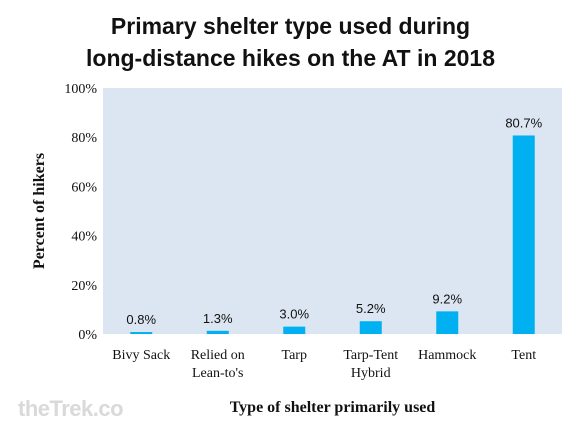 This screenshot has height=429, width=581. What do you see at coordinates (84, 237) in the screenshot?
I see `y-tick-label: 40%` at bounding box center [84, 237].